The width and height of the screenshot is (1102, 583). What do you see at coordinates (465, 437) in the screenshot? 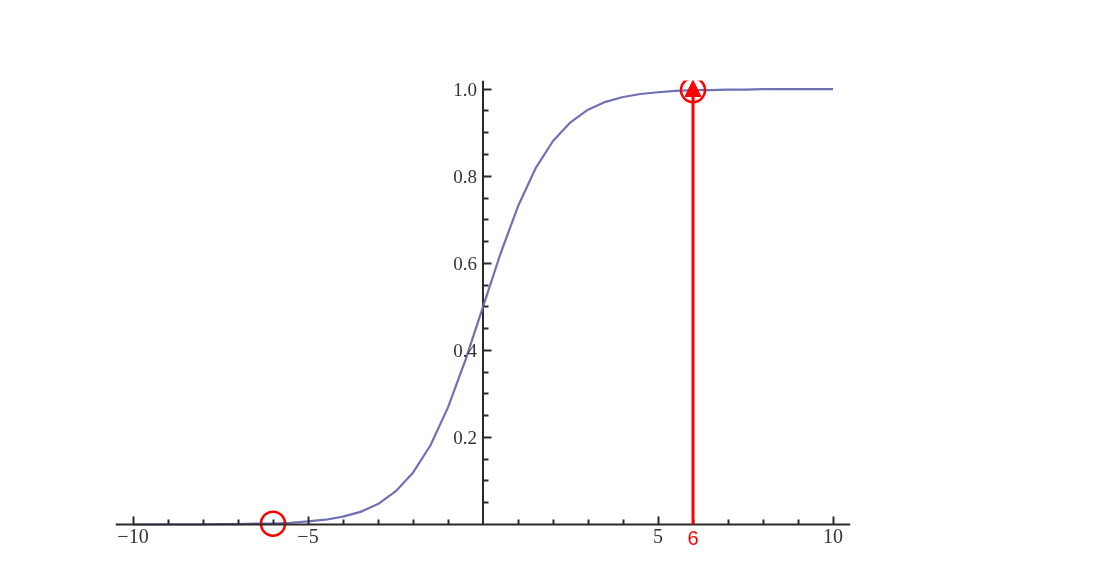
I see `y-tick-label: 0.2` at bounding box center [465, 437].